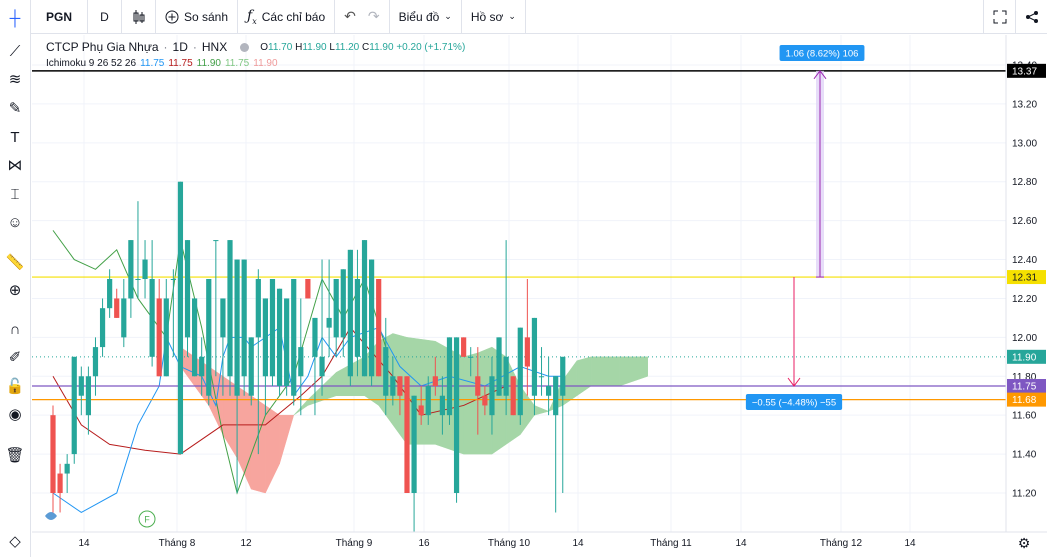 This screenshot has height=557, width=1047. Describe the element at coordinates (1024, 299) in the screenshot. I see `y-tick-label: 12.20` at that location.